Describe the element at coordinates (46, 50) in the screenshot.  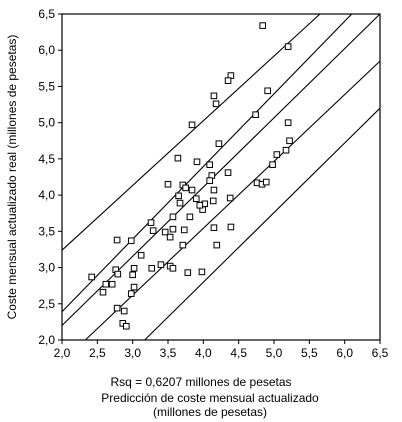
I see `y-tick-label: 6,0` at that location.